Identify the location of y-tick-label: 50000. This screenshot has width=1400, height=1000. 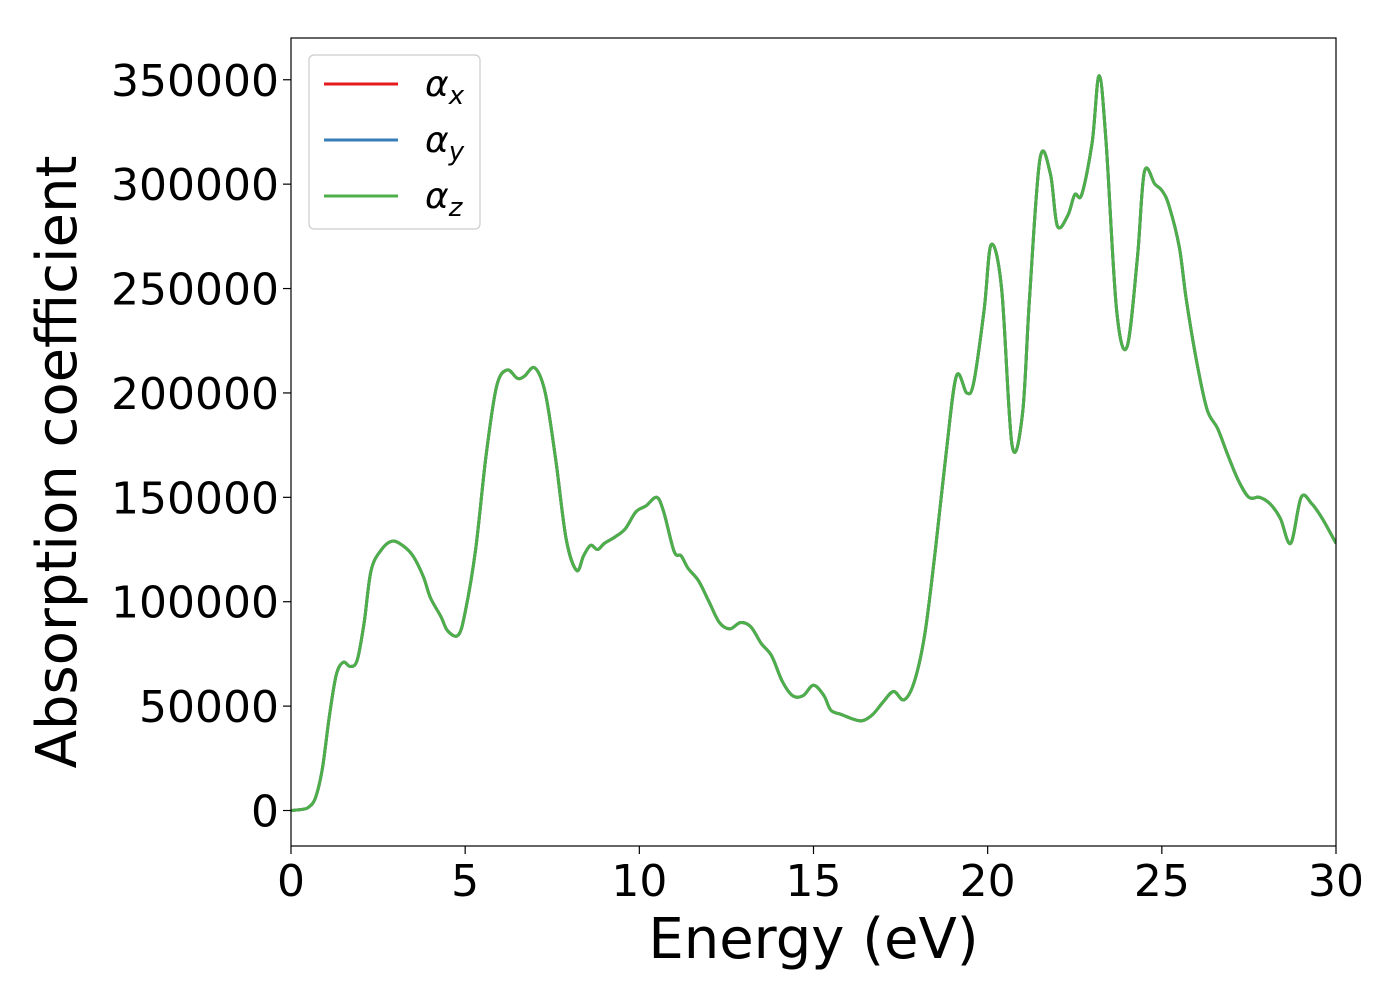
(209, 707).